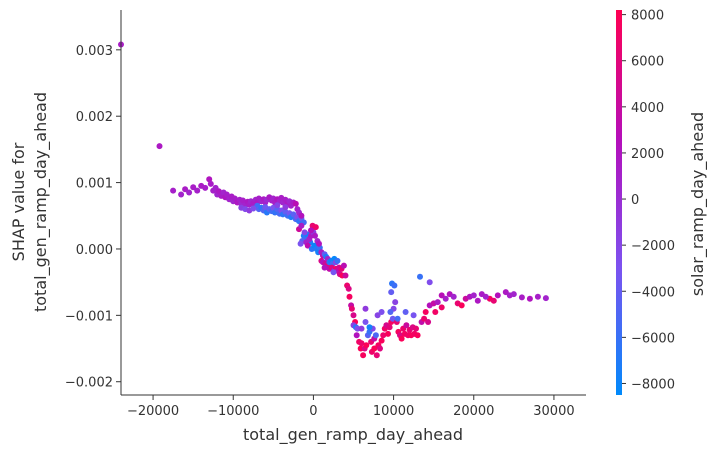 This screenshot has width=716, height=454. What do you see at coordinates (94, 184) in the screenshot?
I see `y-tick-label: 0.001` at bounding box center [94, 184].